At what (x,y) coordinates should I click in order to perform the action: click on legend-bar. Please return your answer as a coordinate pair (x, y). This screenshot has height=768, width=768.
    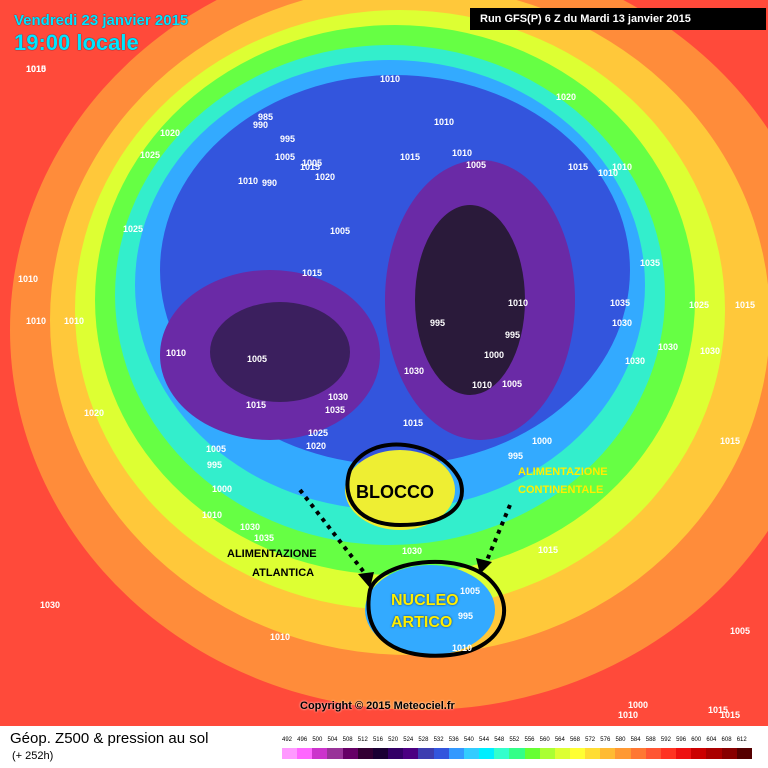
    Looking at the image, I should click on (517, 753).